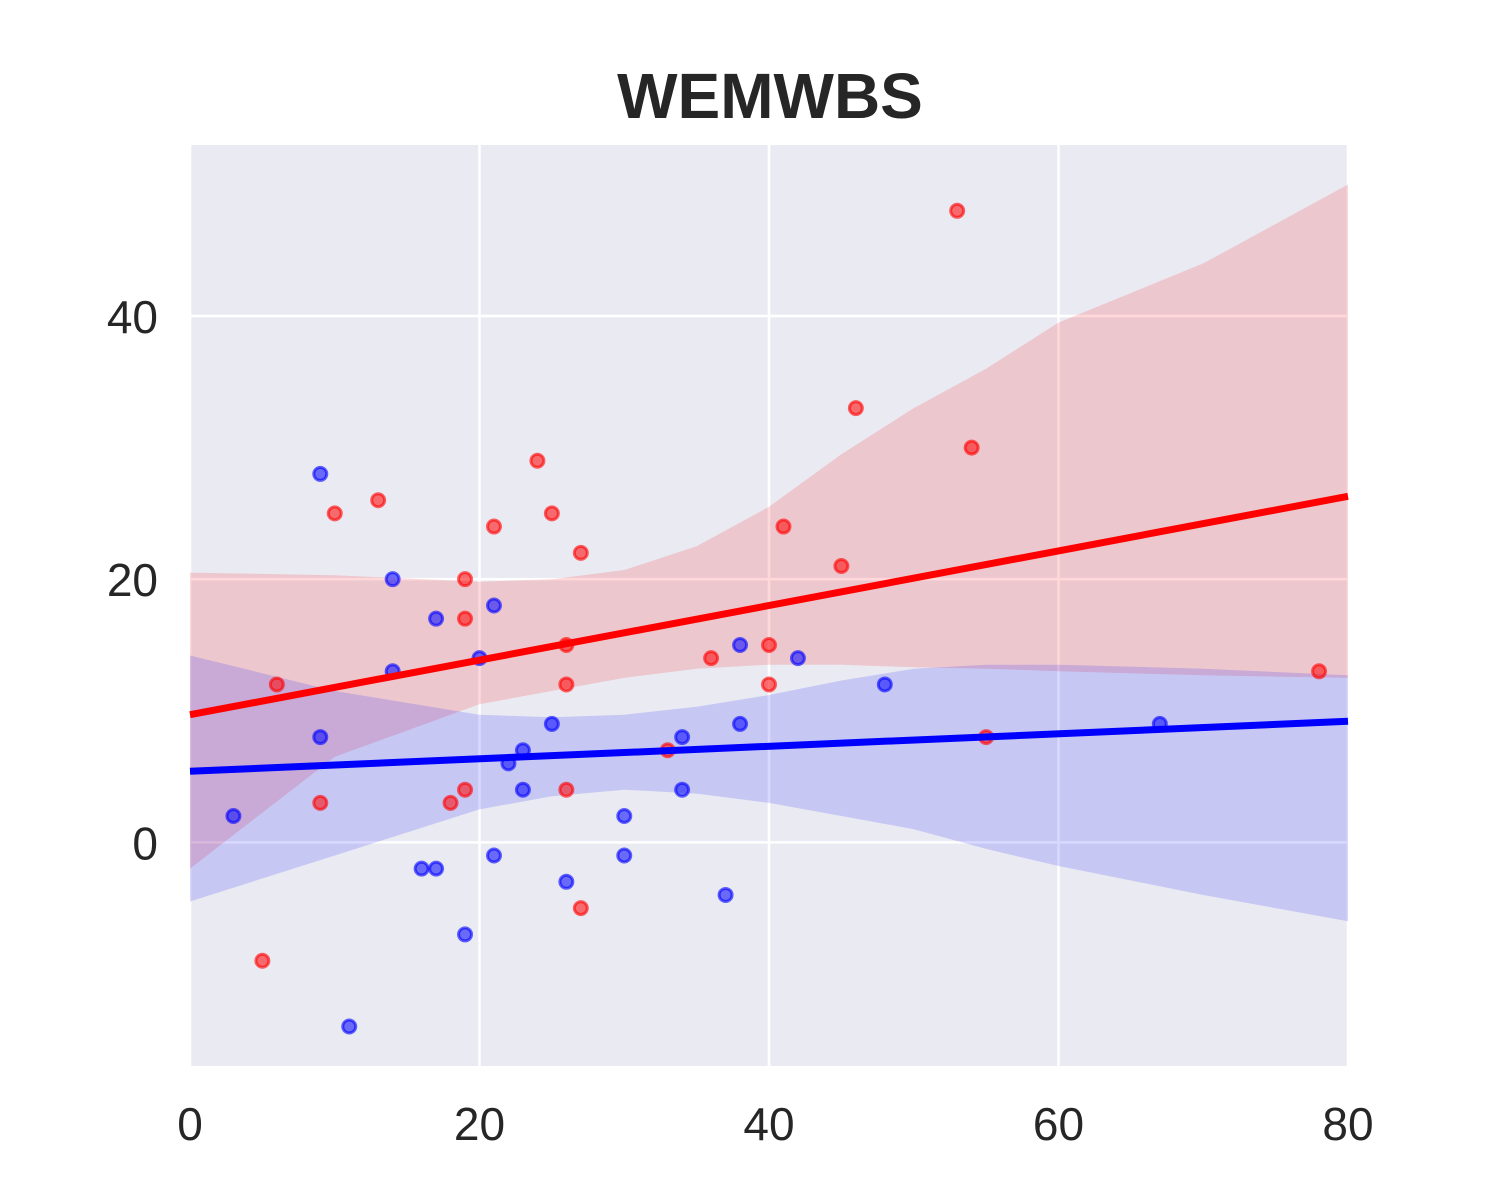  I want to click on y-tick-label: 40, so click(132, 317).